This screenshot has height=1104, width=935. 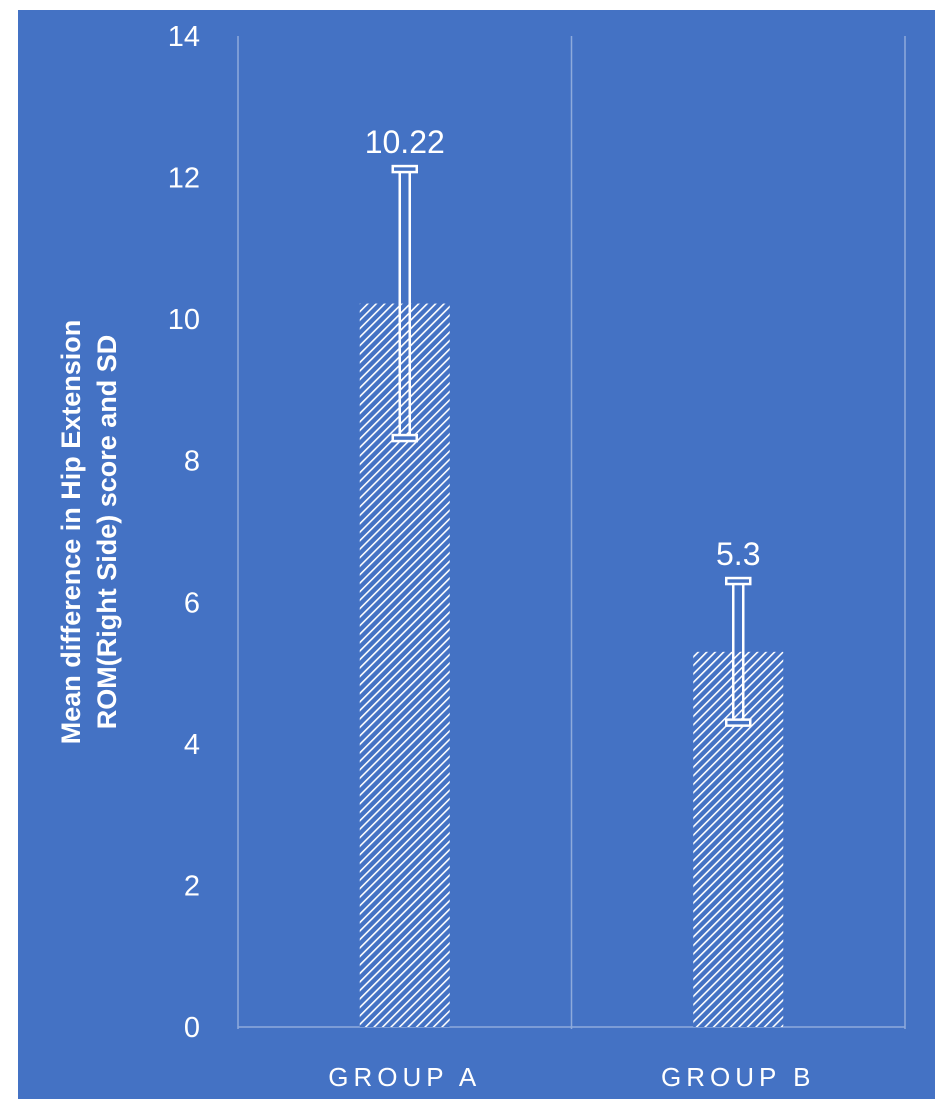 What do you see at coordinates (738, 1077) in the screenshot?
I see `x-tick-label: GROUP B` at bounding box center [738, 1077].